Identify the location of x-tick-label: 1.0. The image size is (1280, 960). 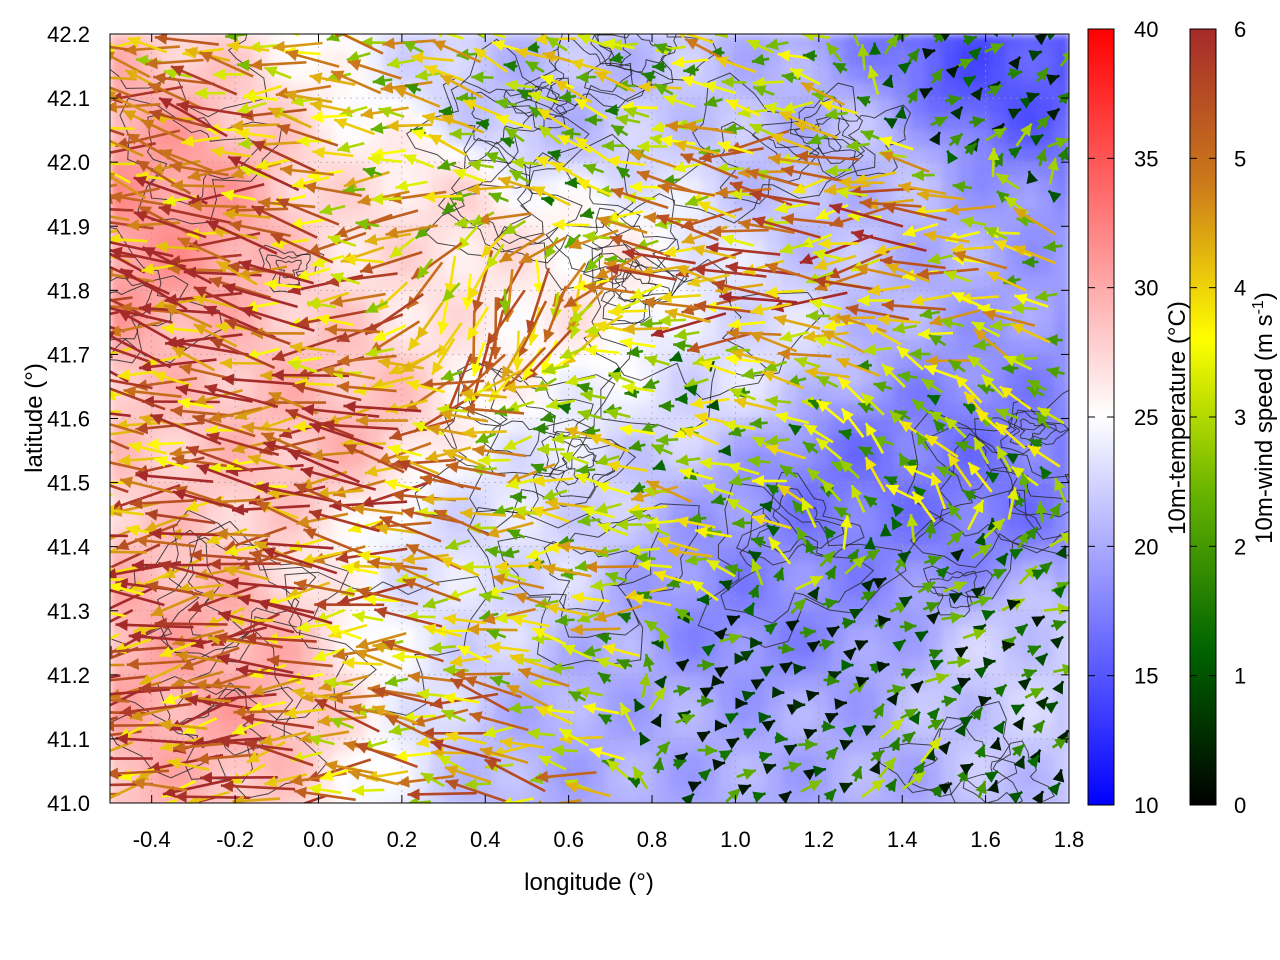
(735, 839).